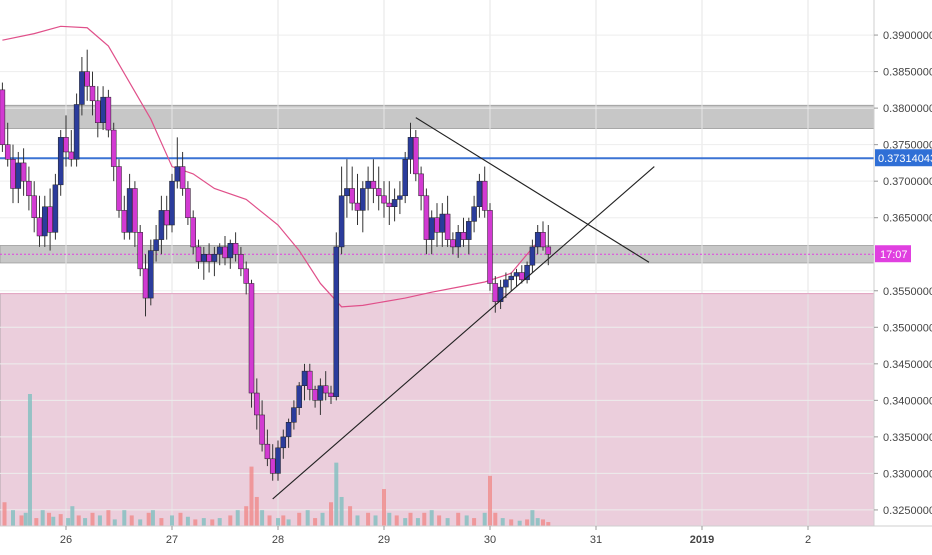 The width and height of the screenshot is (932, 555). What do you see at coordinates (466, 538) in the screenshot?
I see `time-axis` at bounding box center [466, 538].